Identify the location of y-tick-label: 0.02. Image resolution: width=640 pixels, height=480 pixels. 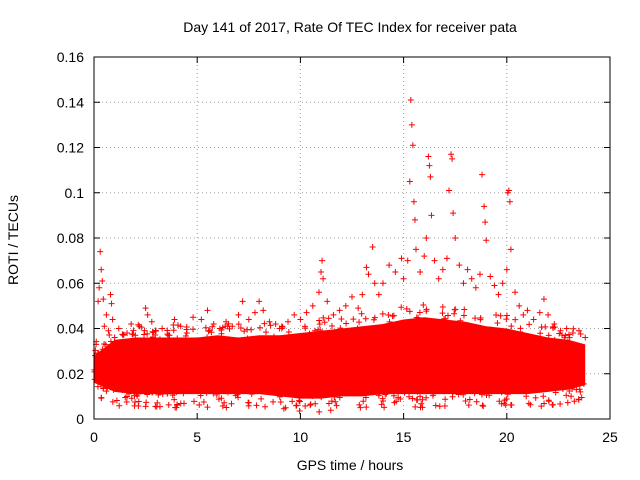
(70, 374).